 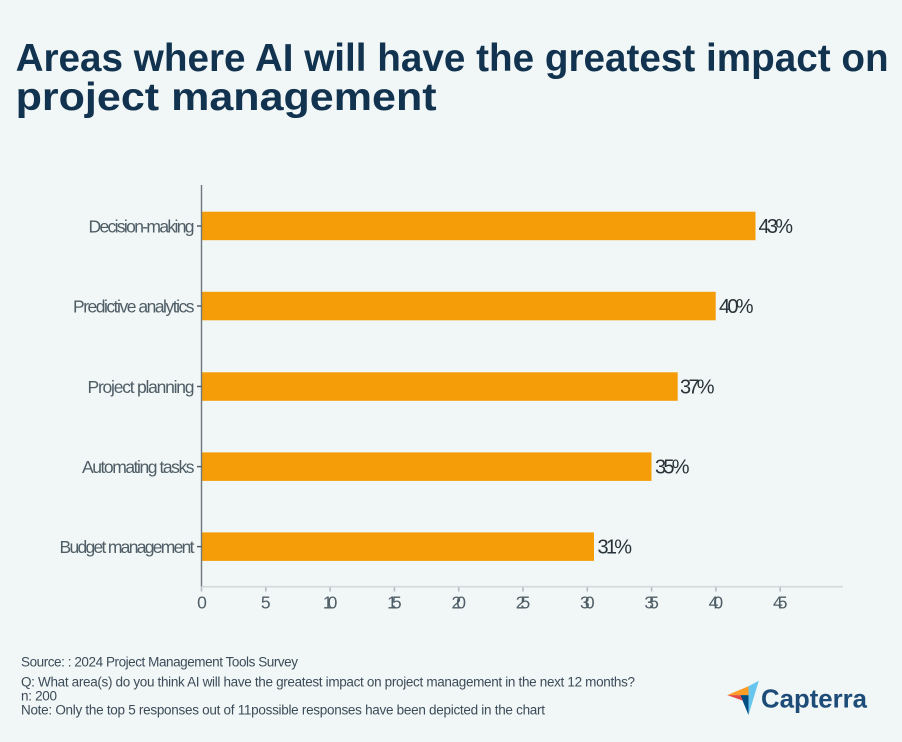 What do you see at coordinates (458, 603) in the screenshot?
I see `svg-text: 20` at bounding box center [458, 603].